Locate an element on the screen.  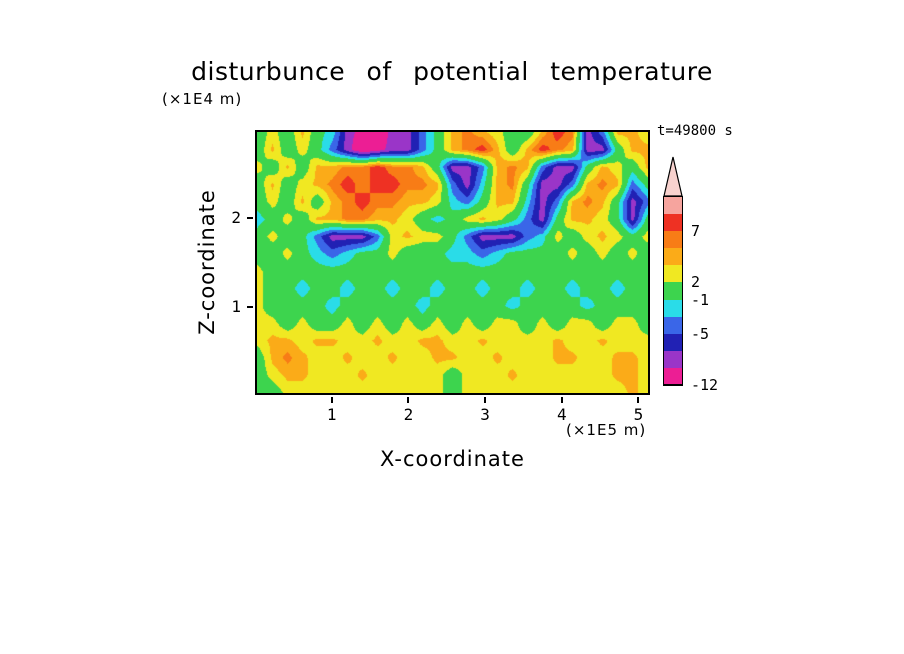
y-axis-label: Z-coordinate is located at coordinates (207, 262).